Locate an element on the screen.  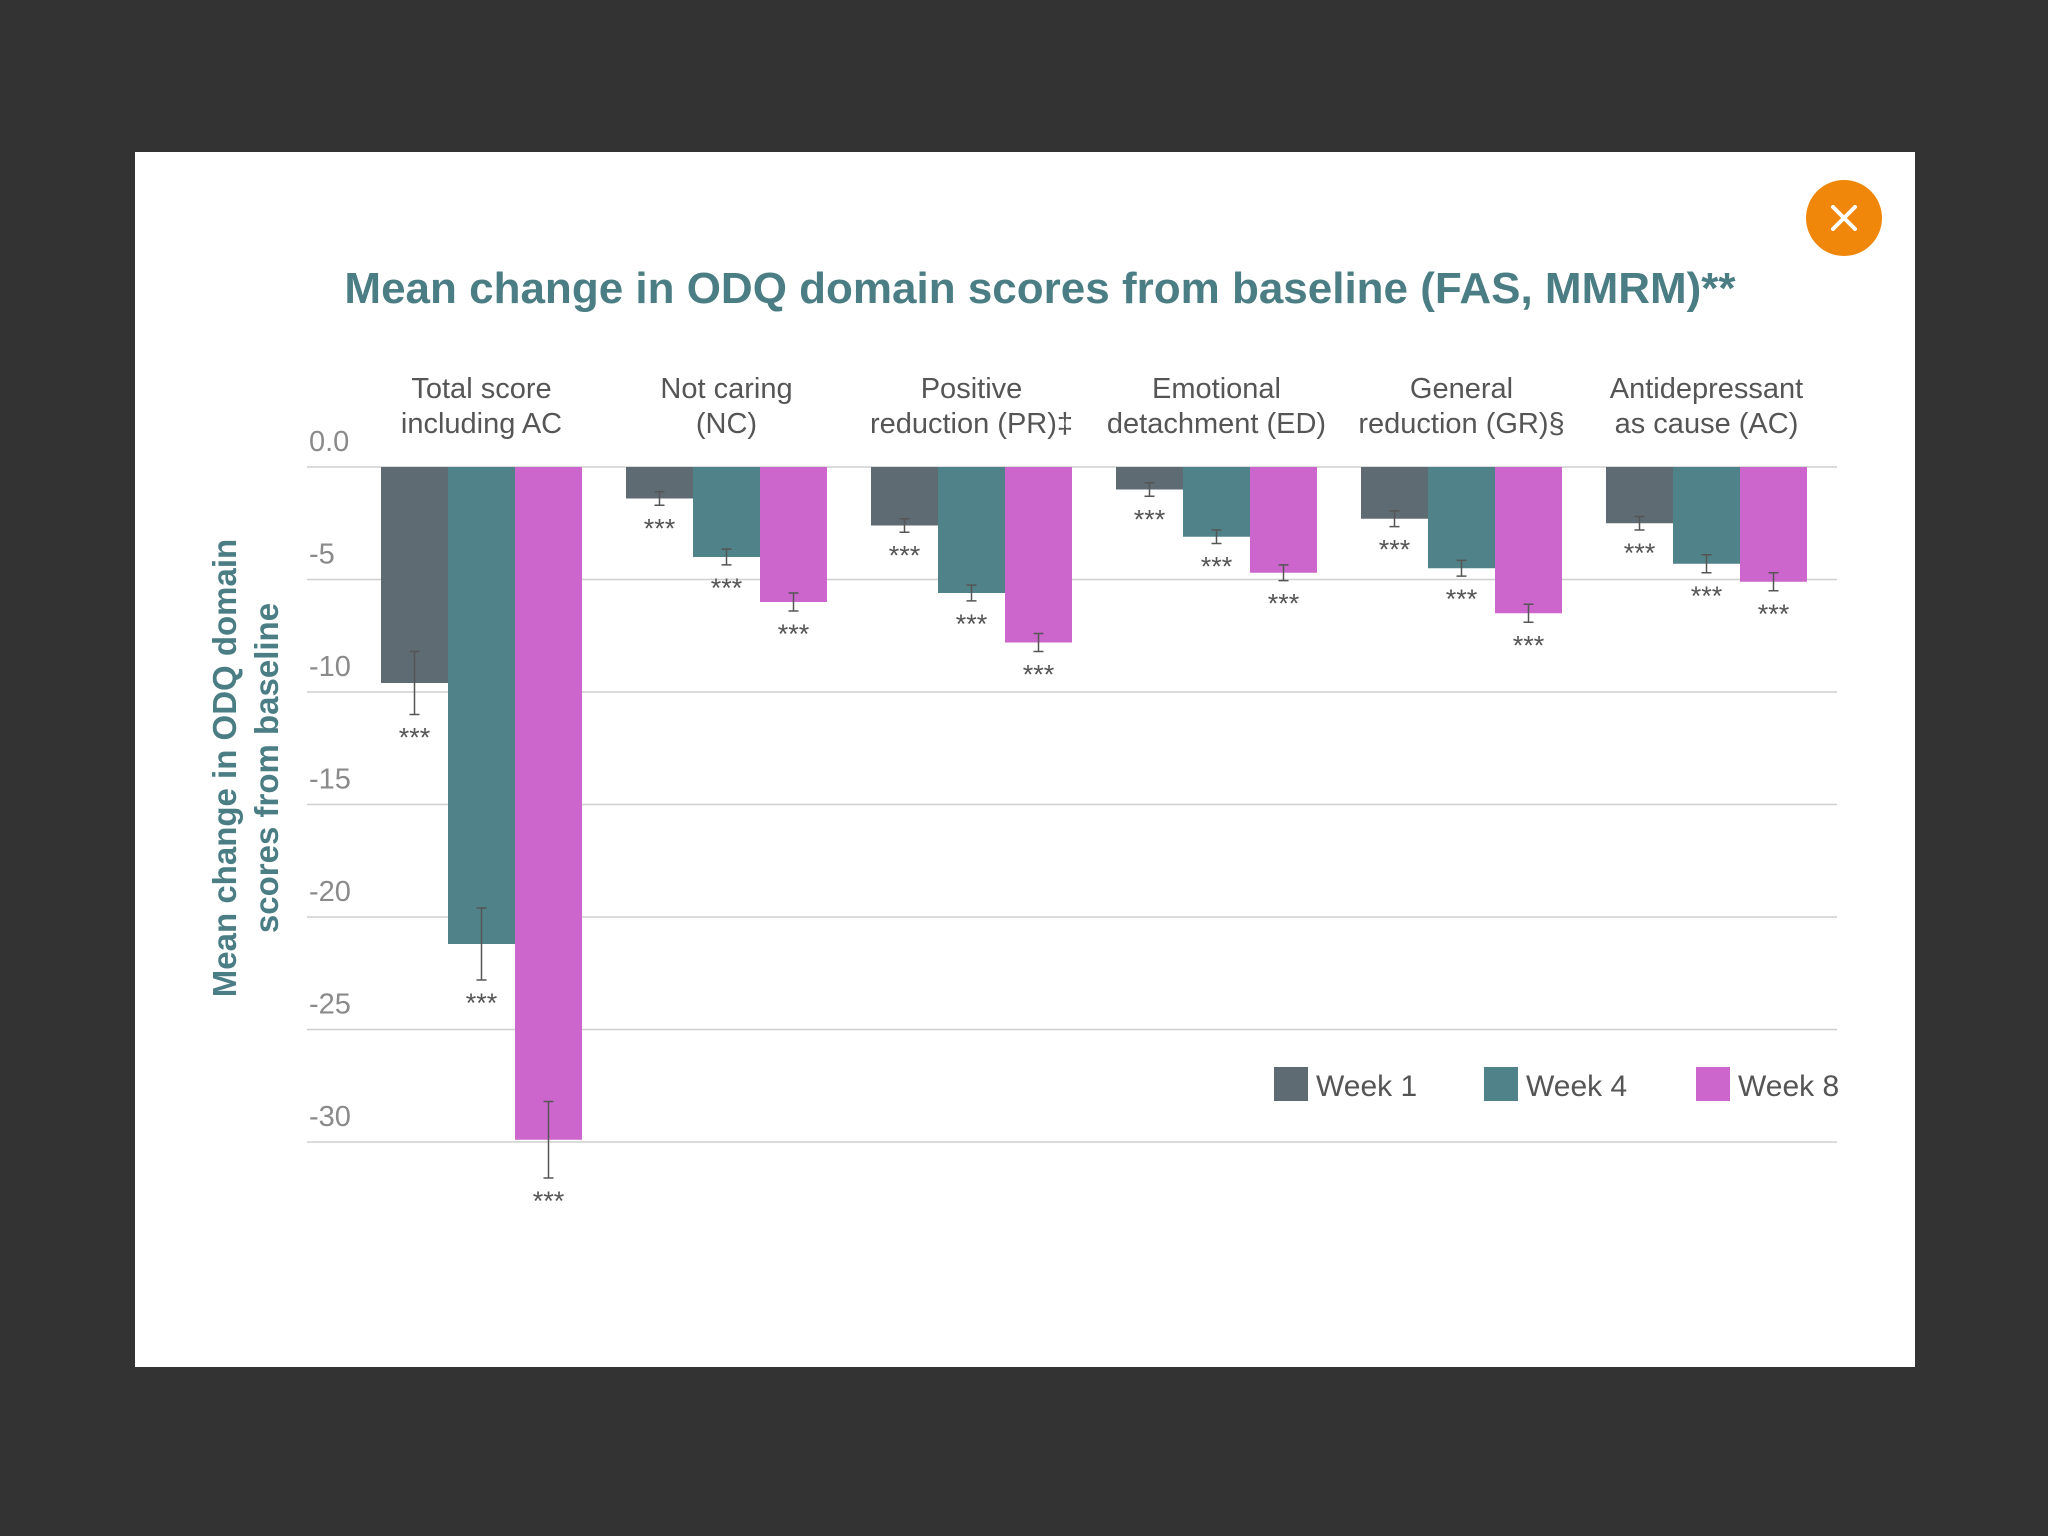
legend: Week 1 Week 4 Week 8 is located at coordinates (1556, 1085).